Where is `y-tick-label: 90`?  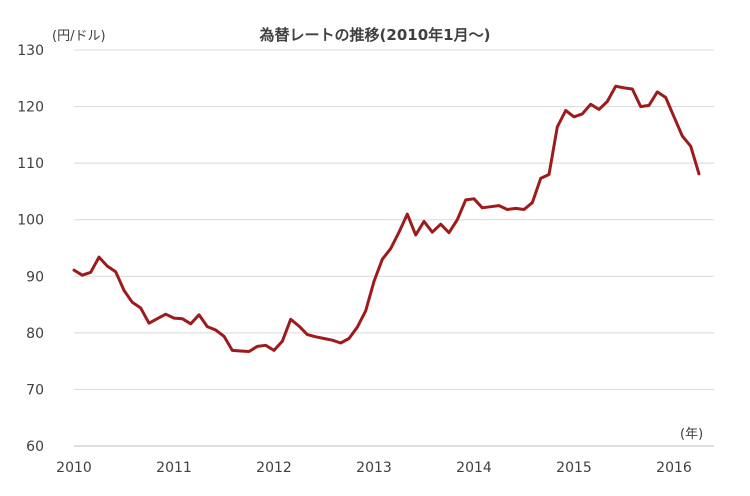 y-tick-label: 90 is located at coordinates (35, 277).